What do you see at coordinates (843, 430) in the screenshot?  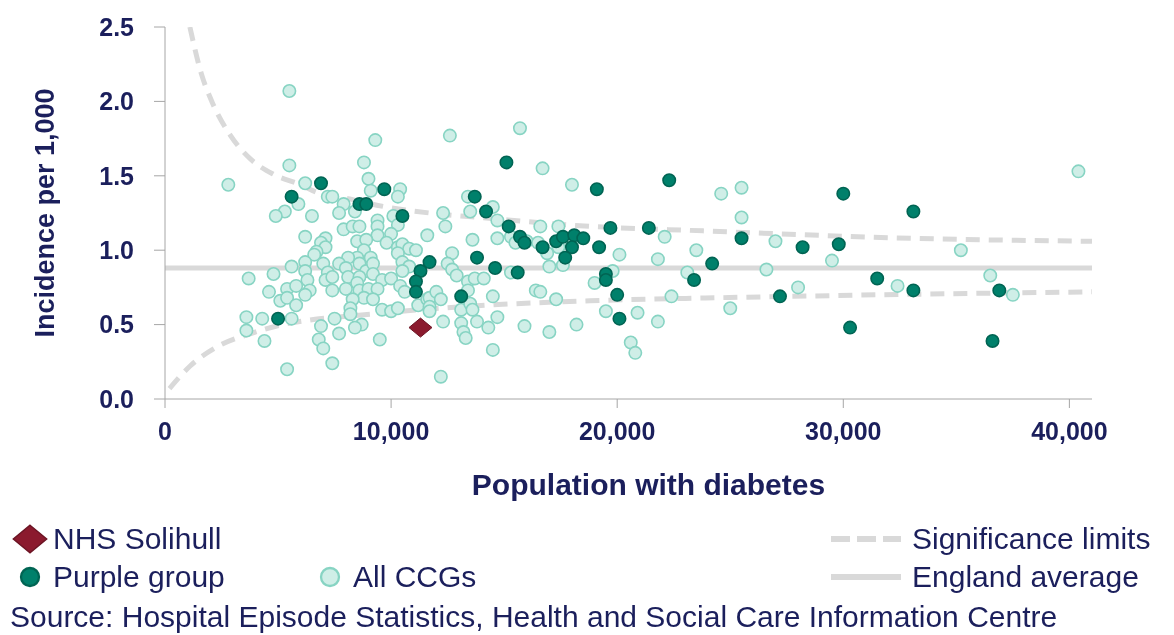 I see `x-tick-label: 30,000` at bounding box center [843, 430].